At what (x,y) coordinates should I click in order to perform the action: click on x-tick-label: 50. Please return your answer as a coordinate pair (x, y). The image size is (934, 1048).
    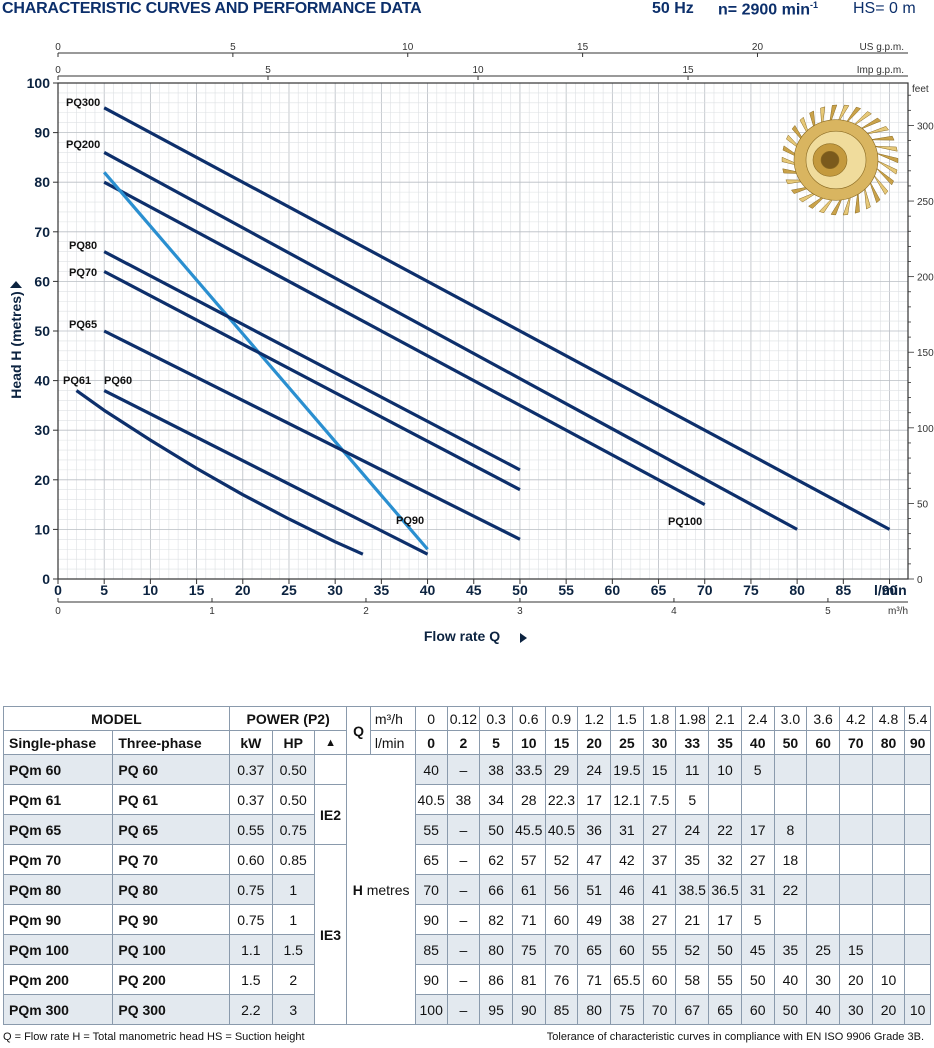
    Looking at the image, I should click on (520, 590).